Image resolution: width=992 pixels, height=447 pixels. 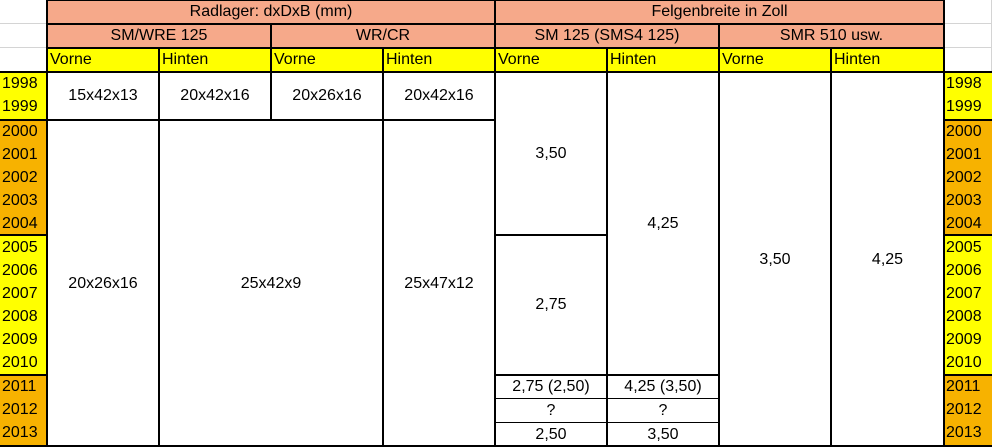 What do you see at coordinates (159, 36) in the screenshot?
I see `group-sm-wre-125: SM/WRE 125` at bounding box center [159, 36].